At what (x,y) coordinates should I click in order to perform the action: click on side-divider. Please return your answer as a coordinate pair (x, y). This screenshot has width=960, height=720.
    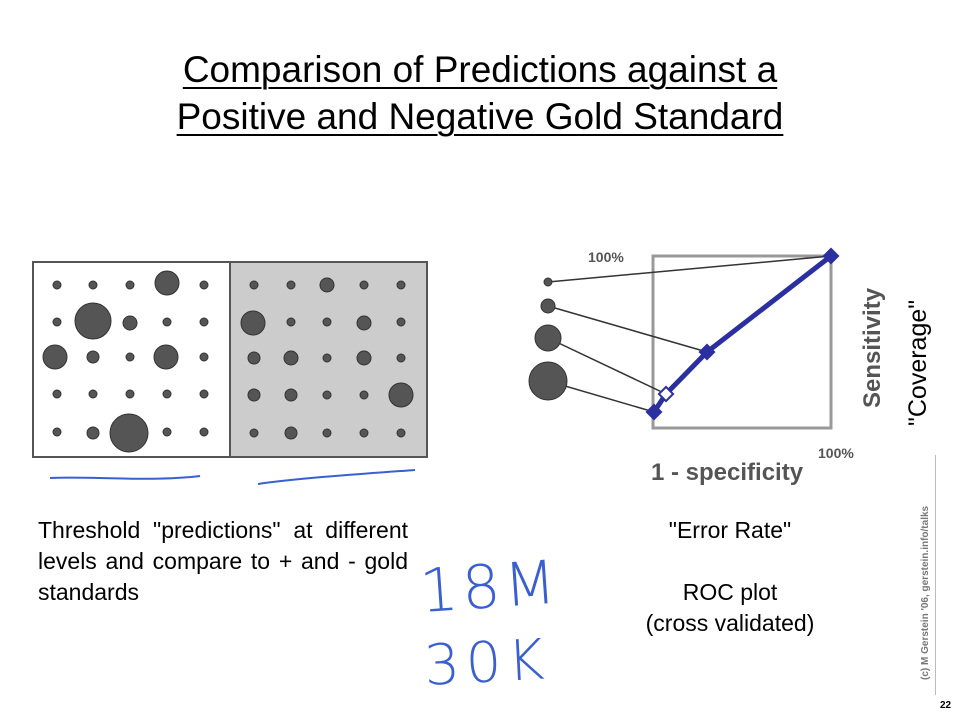
    Looking at the image, I should click on (935, 575).